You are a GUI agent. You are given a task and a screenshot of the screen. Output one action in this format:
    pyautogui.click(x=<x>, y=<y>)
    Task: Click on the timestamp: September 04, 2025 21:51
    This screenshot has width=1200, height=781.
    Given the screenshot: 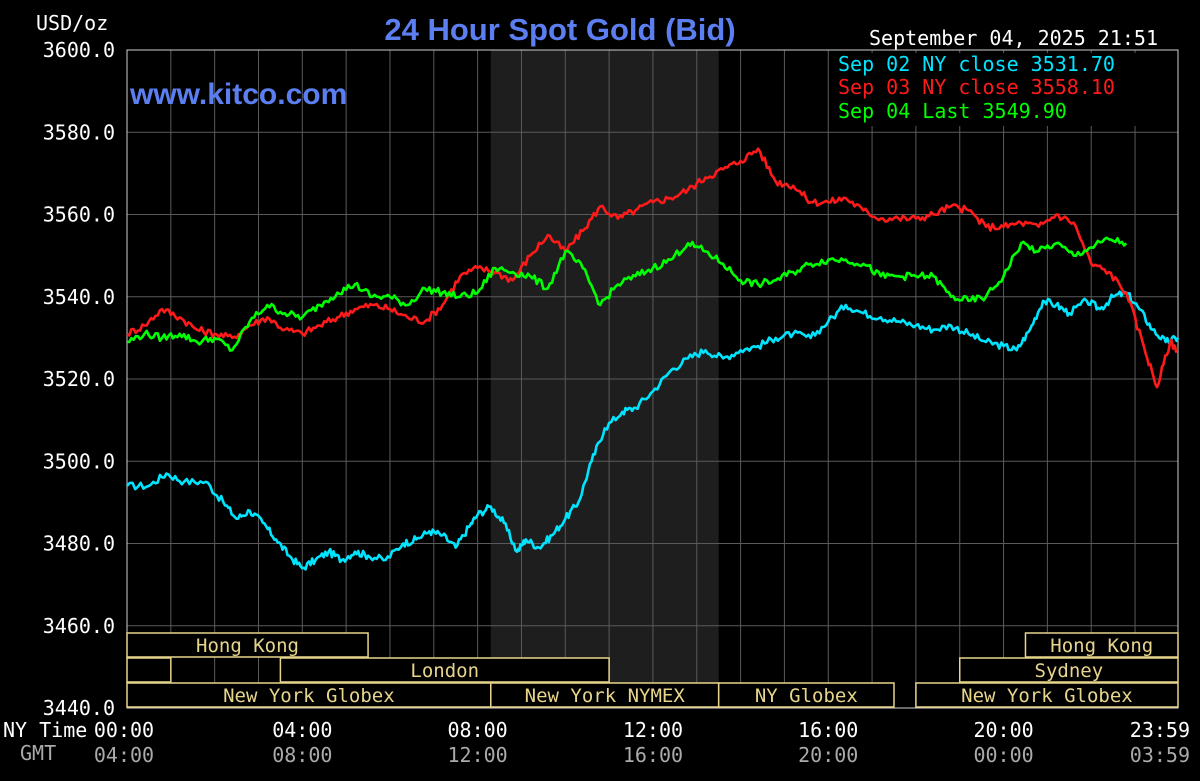 What is the action you would take?
    pyautogui.click(x=1013, y=38)
    